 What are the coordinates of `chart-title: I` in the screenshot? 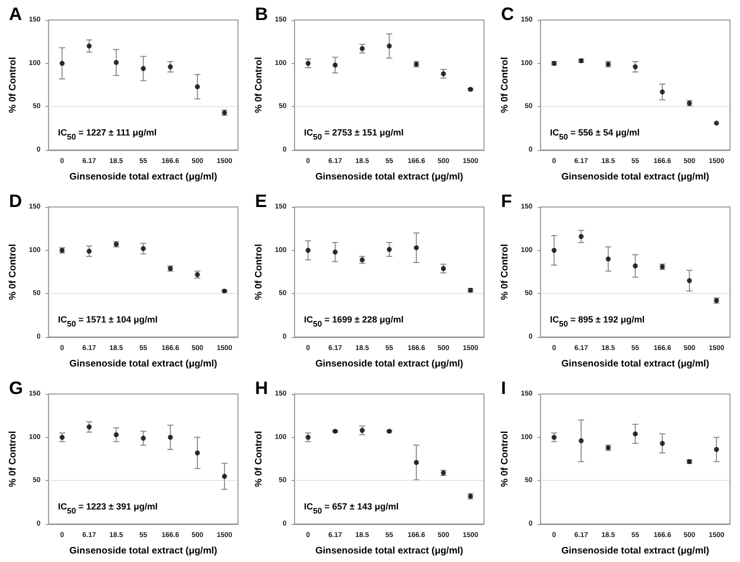 It's located at (503, 388).